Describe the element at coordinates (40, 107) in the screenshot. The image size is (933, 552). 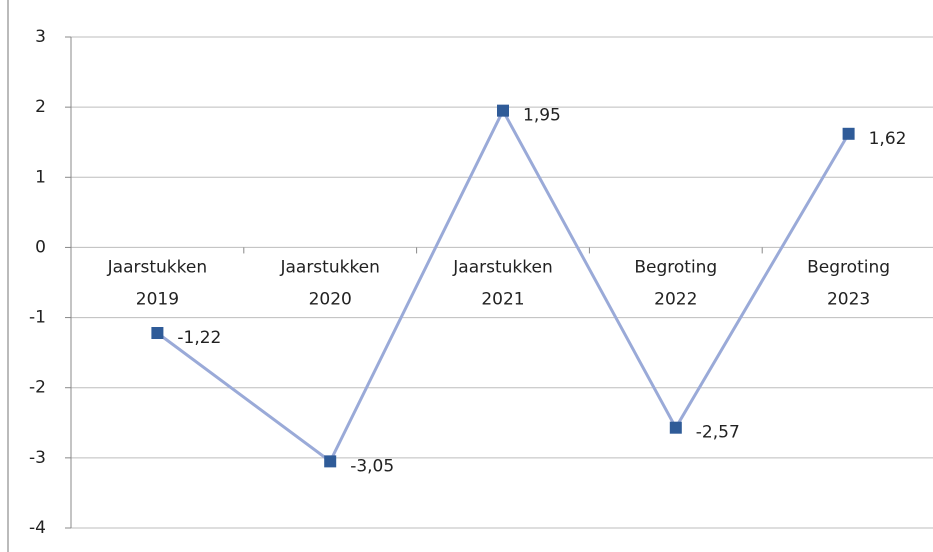
I see `y-tick-label: 2` at that location.